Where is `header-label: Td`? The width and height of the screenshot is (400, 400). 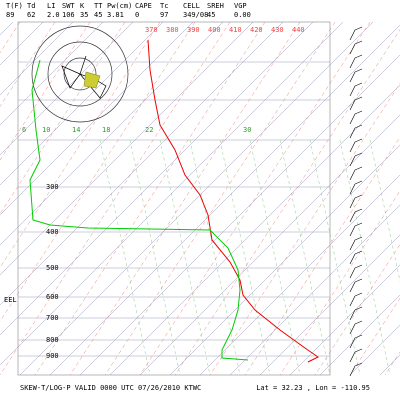
header-label: Td is located at coordinates (31, 6).